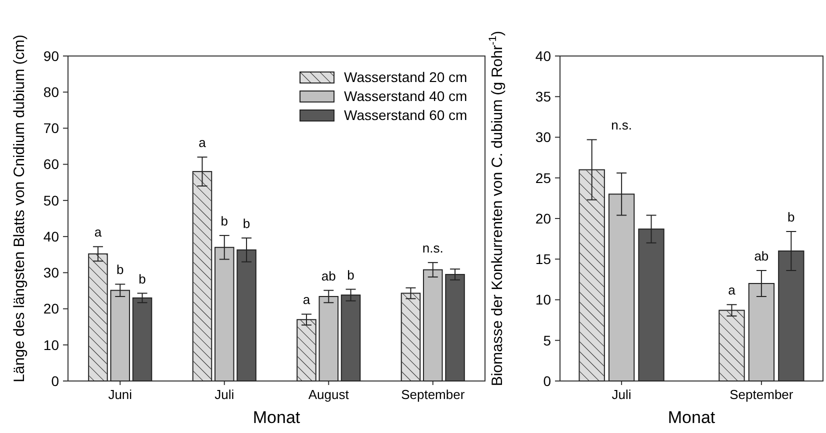 This screenshot has height=433, width=826. Describe the element at coordinates (543, 96) in the screenshot. I see `y-tick-label: 35` at that location.